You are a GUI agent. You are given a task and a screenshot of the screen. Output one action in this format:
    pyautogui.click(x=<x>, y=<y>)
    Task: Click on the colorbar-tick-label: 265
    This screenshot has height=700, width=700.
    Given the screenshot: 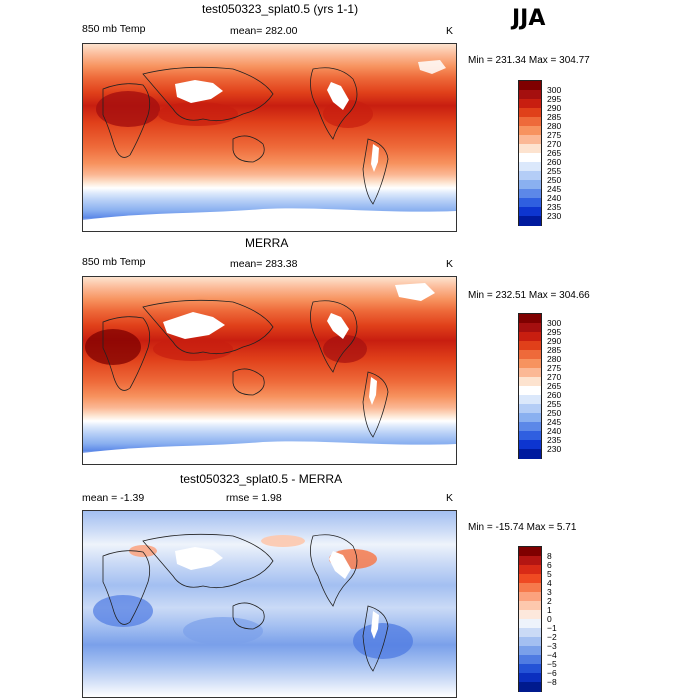 What is the action you would take?
    pyautogui.click(x=554, y=386)
    